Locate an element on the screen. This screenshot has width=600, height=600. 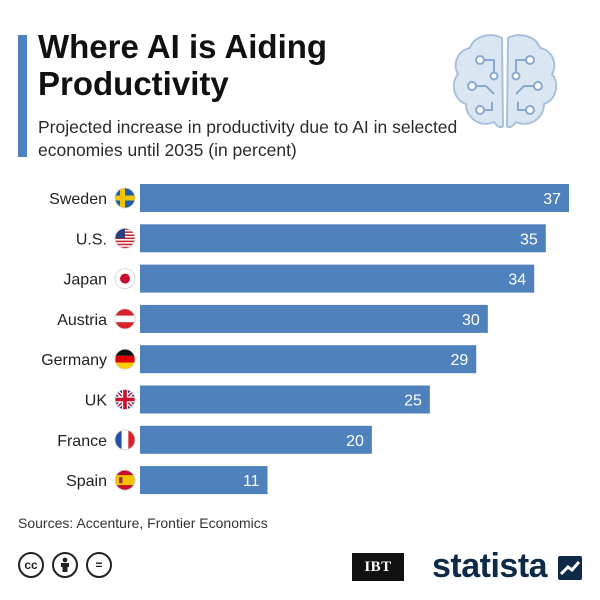
attribution-icon is located at coordinates (65, 565).